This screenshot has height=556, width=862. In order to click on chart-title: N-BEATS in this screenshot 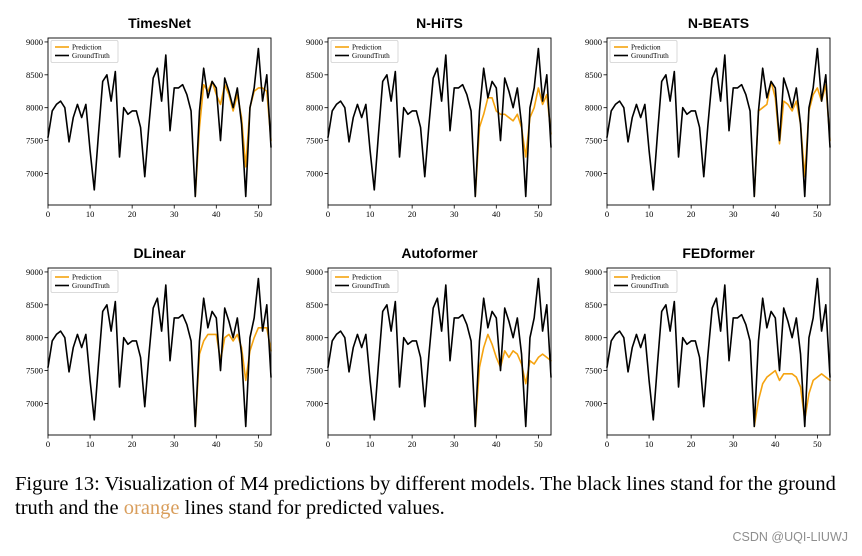, I will do `click(718, 23)`.